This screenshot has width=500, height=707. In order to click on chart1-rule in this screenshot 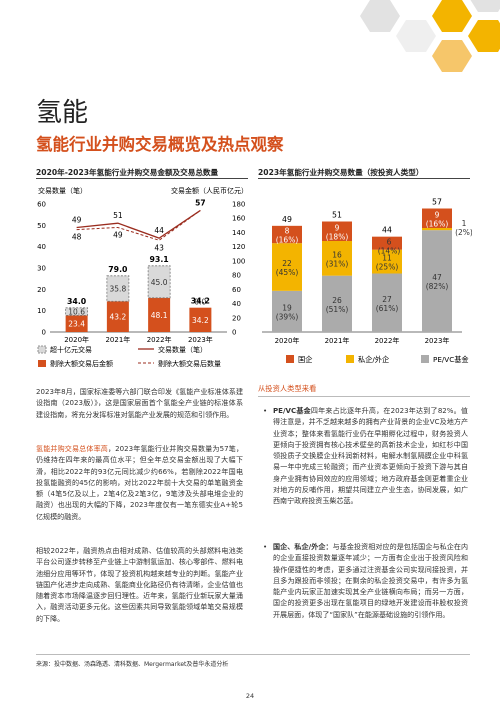, I will do `click(142, 178)`.